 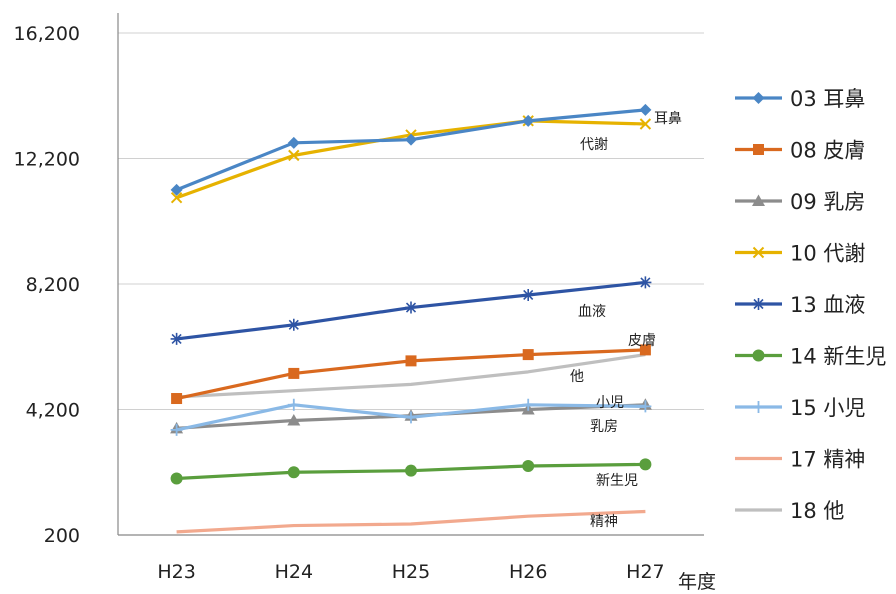 What do you see at coordinates (668, 118) in the screenshot?
I see `line-end-label: 耳鼻` at bounding box center [668, 118].